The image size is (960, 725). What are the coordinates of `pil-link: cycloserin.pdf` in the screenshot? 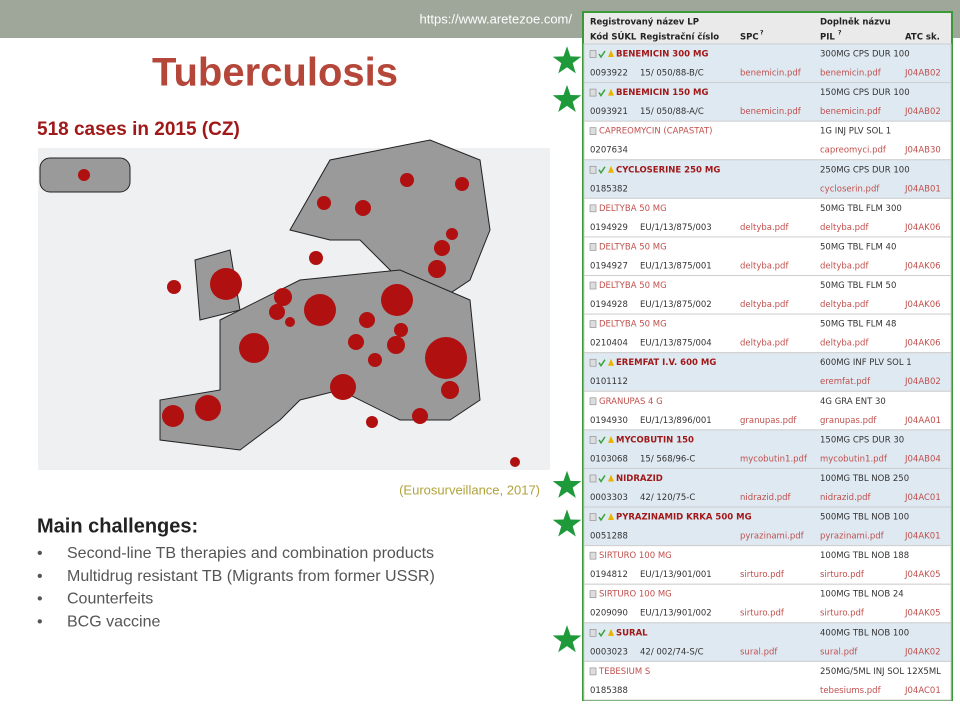 It's located at (850, 189).